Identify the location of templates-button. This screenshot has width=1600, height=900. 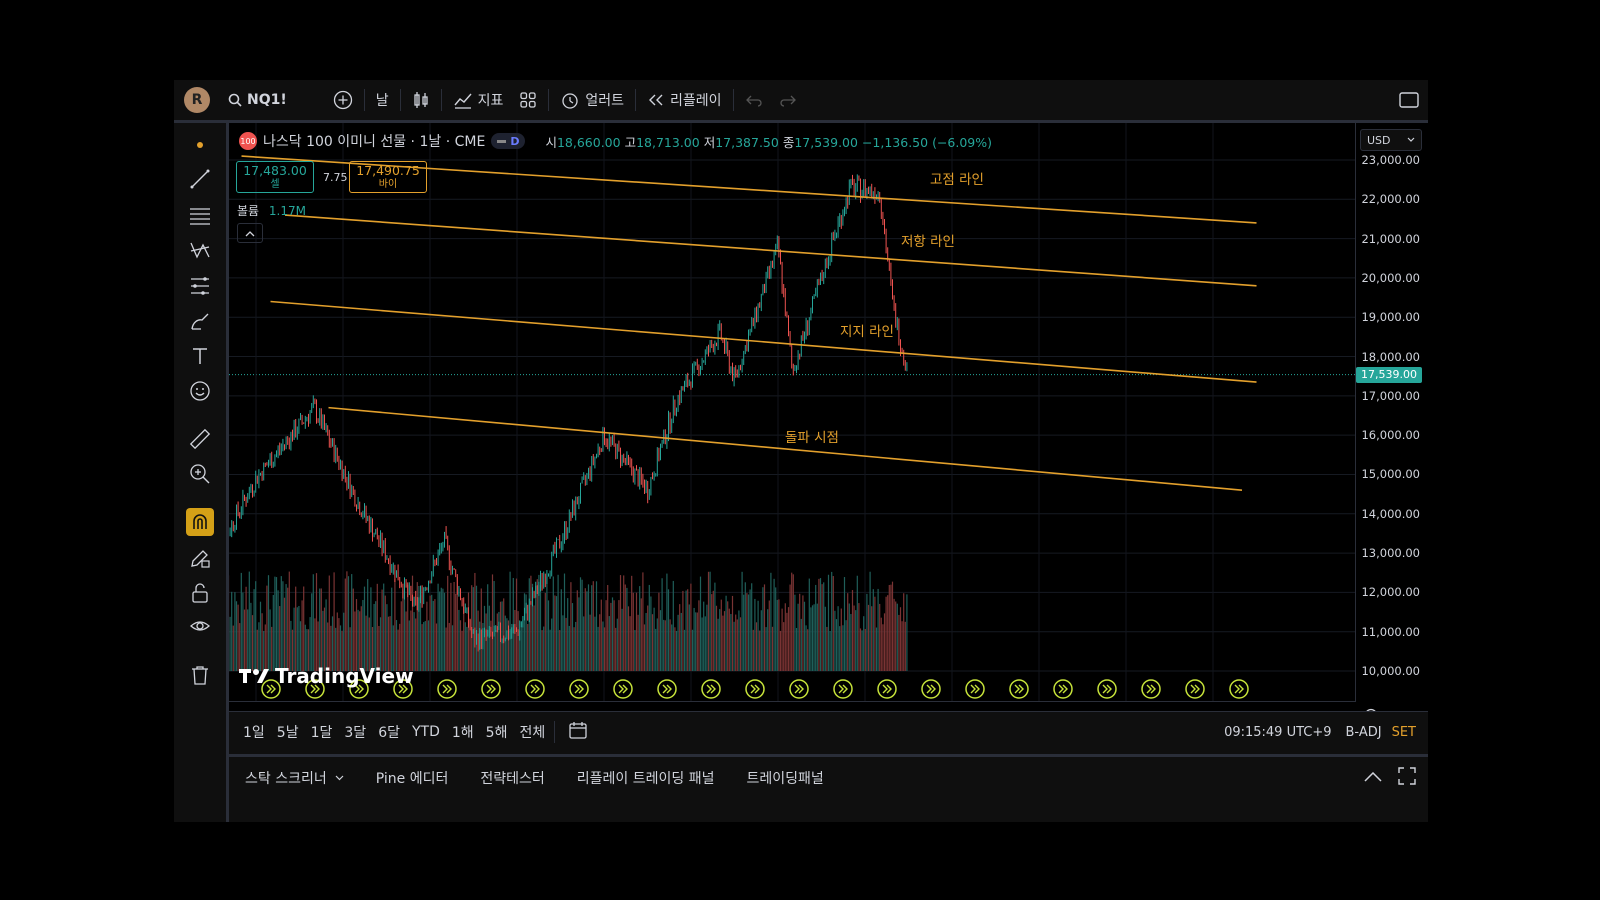
(528, 100).